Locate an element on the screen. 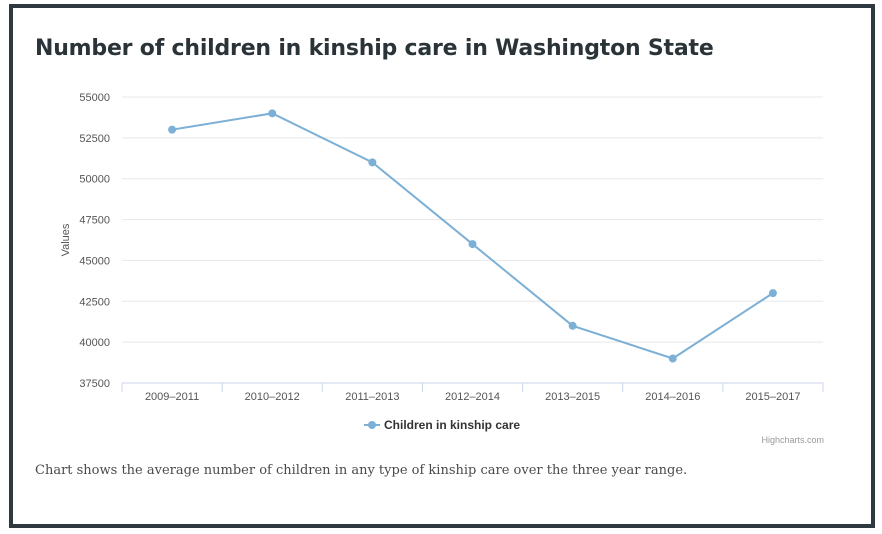 This screenshot has height=534, width=882. x-axis is located at coordinates (472, 387).